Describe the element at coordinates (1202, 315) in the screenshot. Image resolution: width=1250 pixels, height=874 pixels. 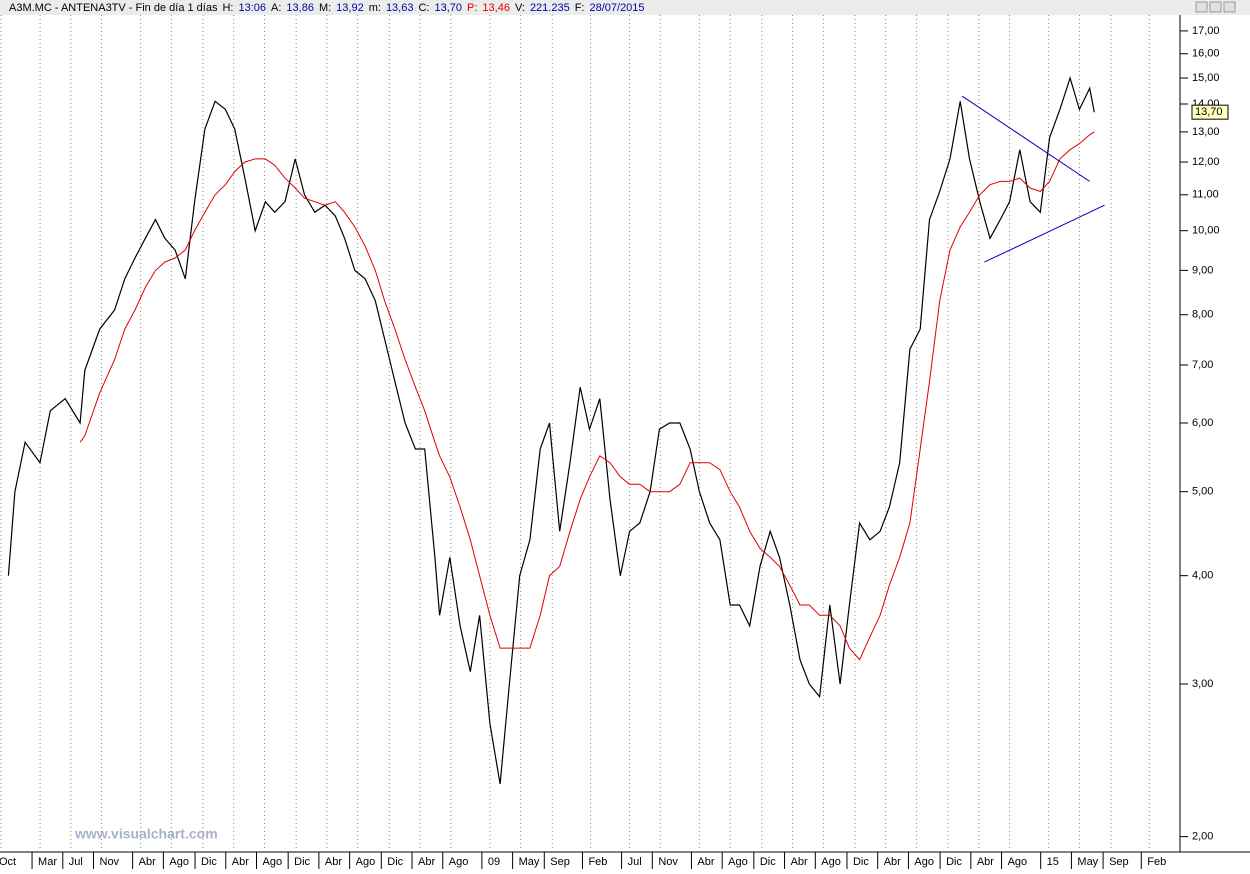
I see `y-tick-label: 8,00` at that location.